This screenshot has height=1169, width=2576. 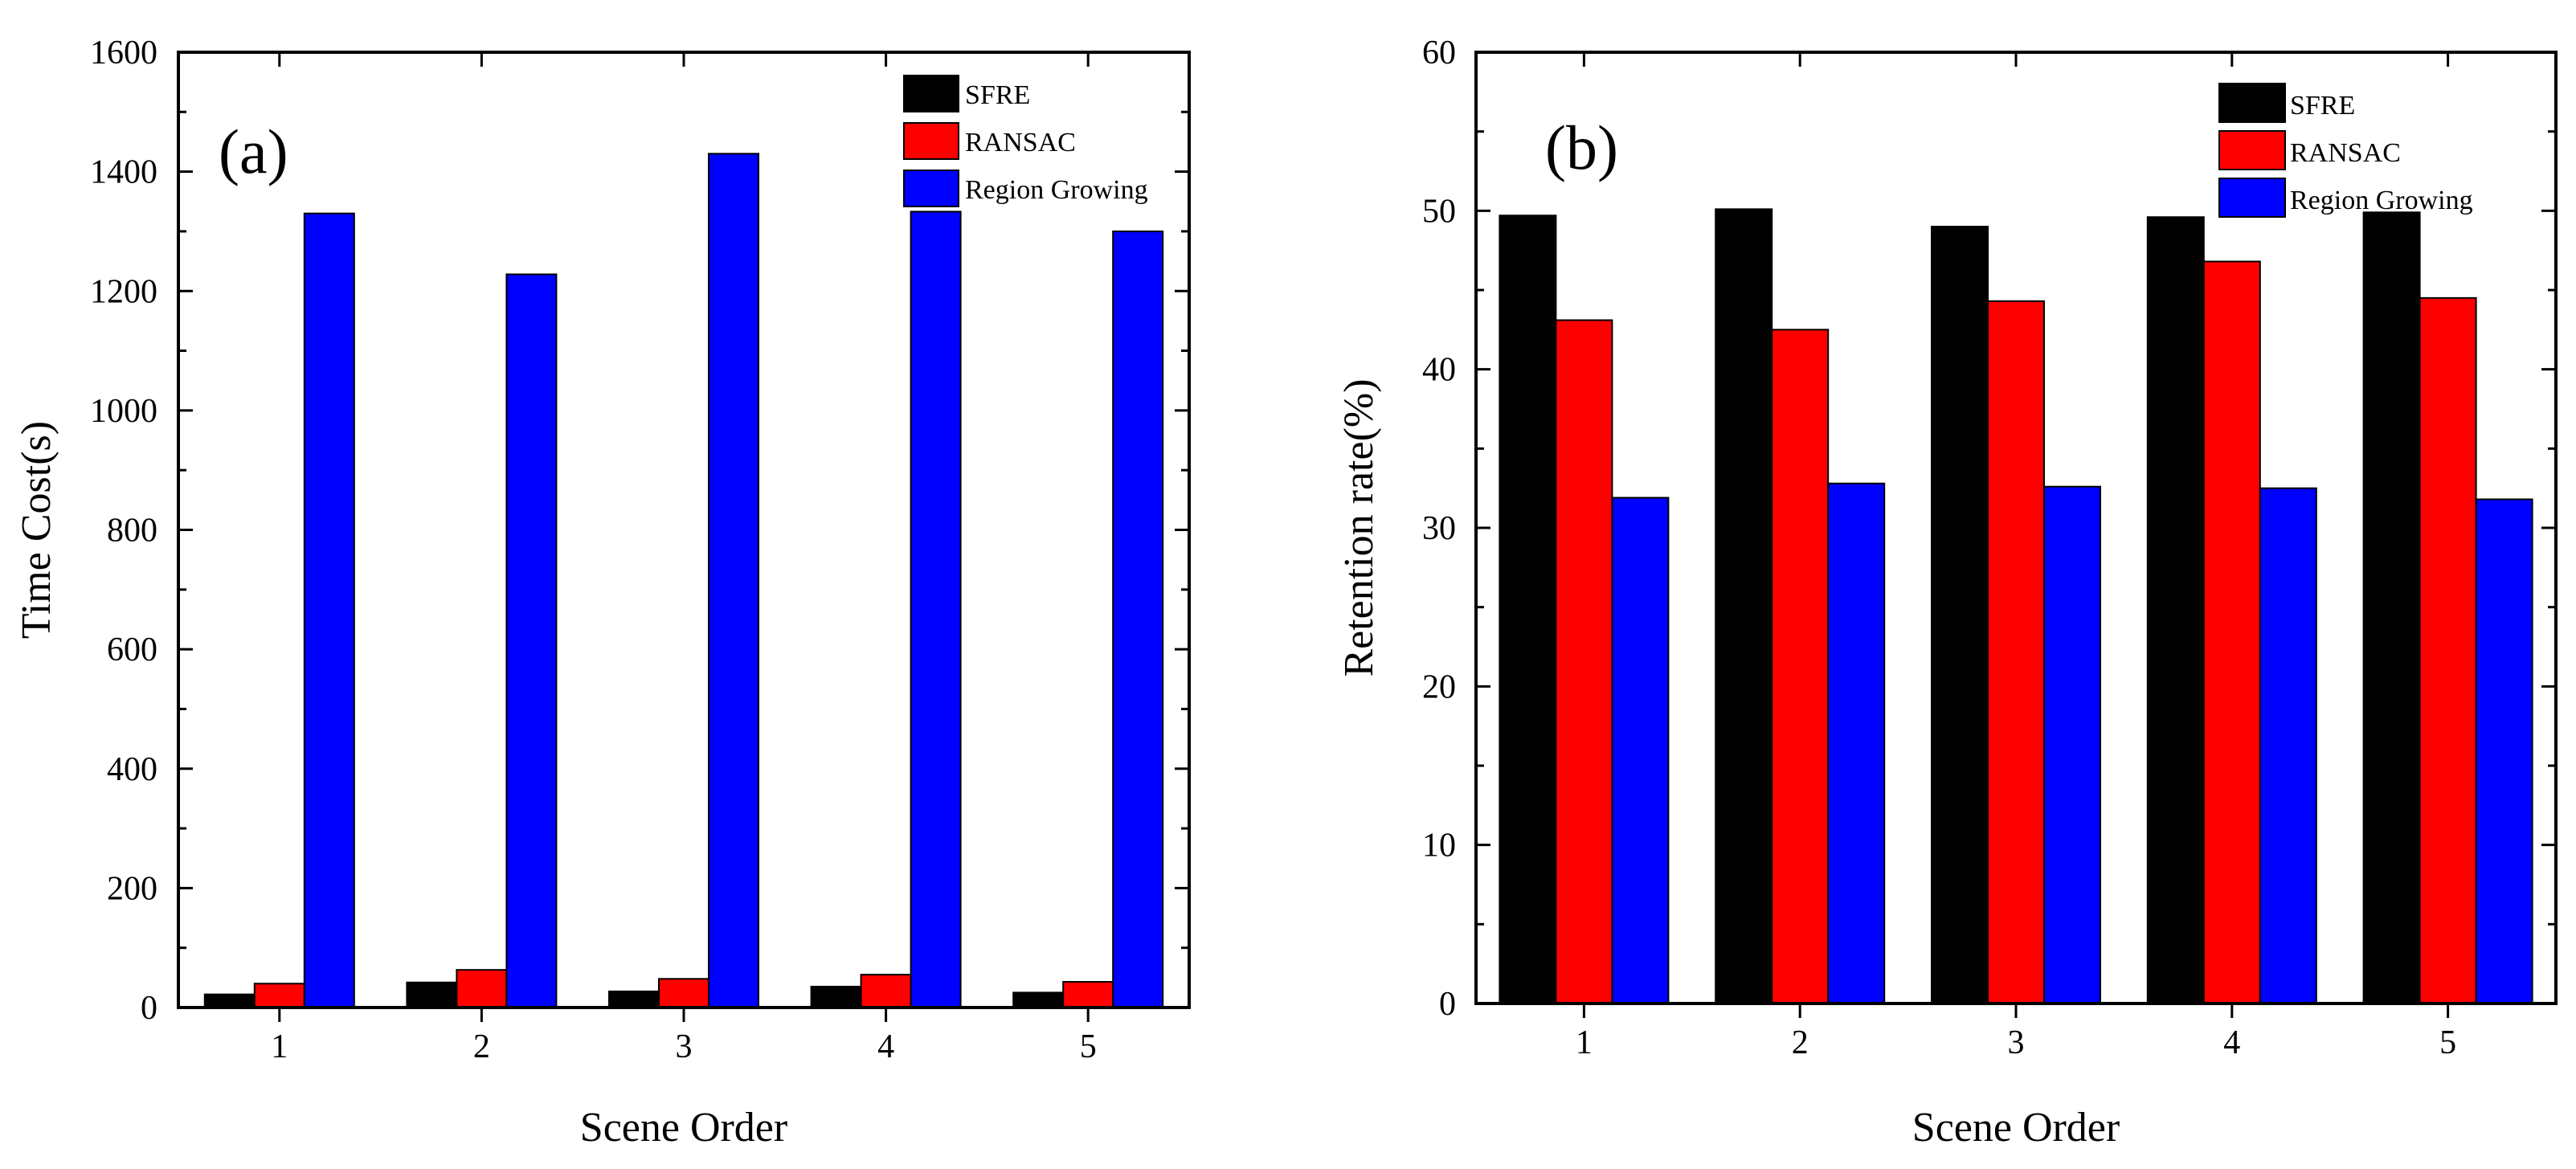 What do you see at coordinates (1439, 211) in the screenshot?
I see `y-tick-label: 50` at bounding box center [1439, 211].